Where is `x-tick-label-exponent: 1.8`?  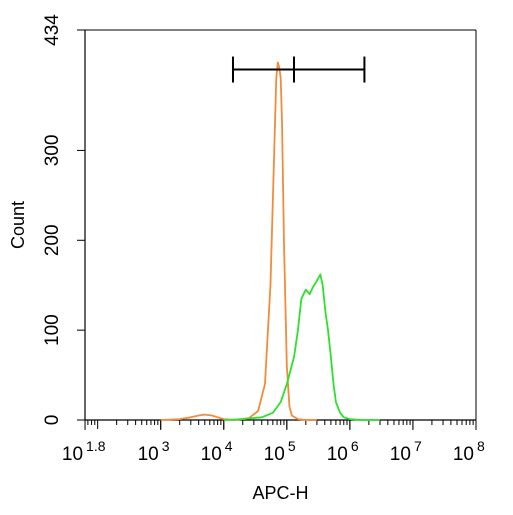
x-tick-label-exponent: 1.8 is located at coordinates (96, 446).